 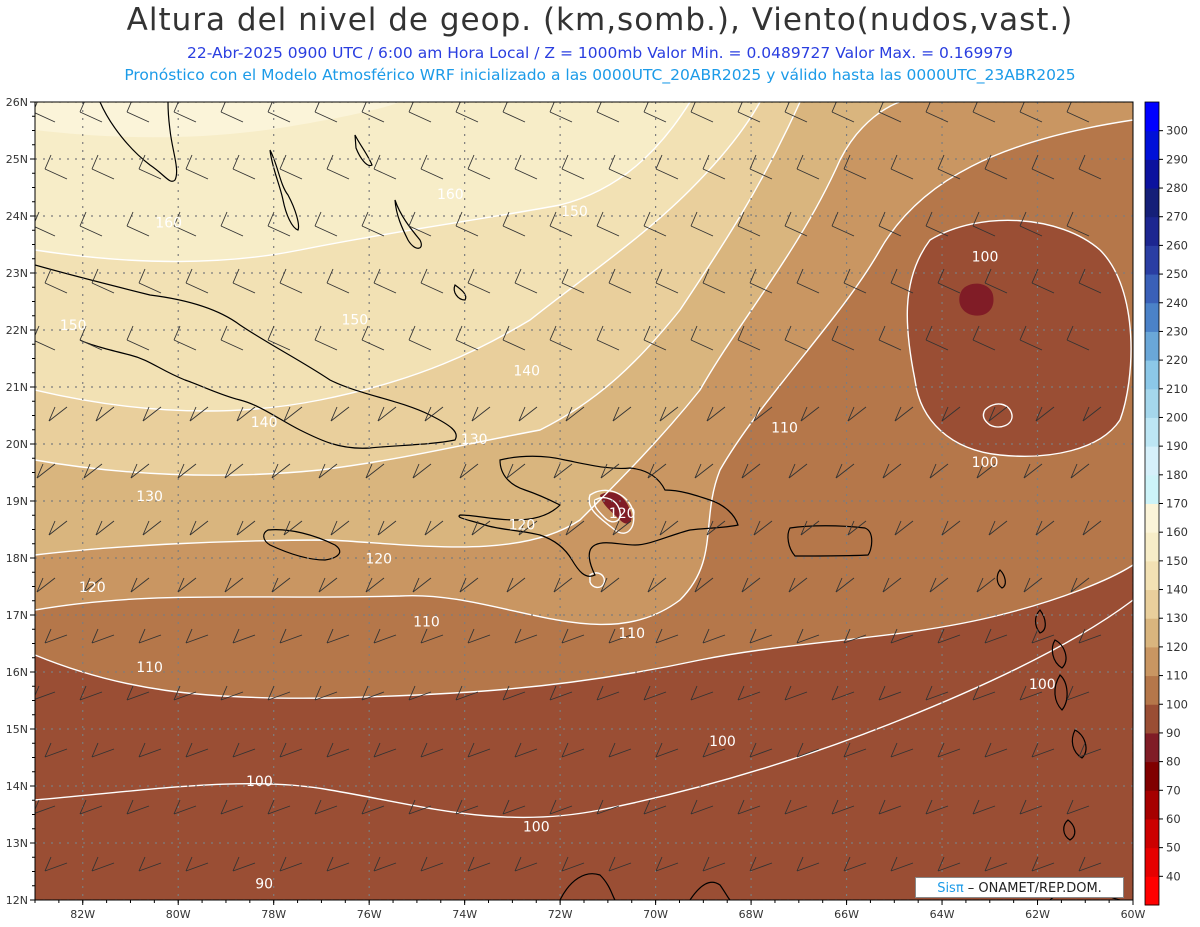 I want to click on lat-tick-label: 13N, so click(x=17, y=843).